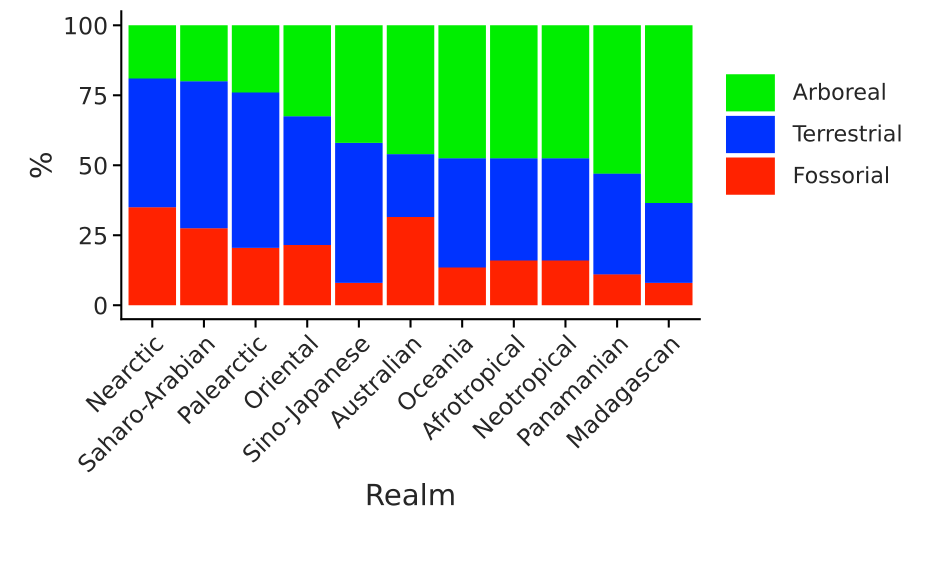 This screenshot has width=933, height=565. I want to click on y-tick-label: 100, so click(86, 25).